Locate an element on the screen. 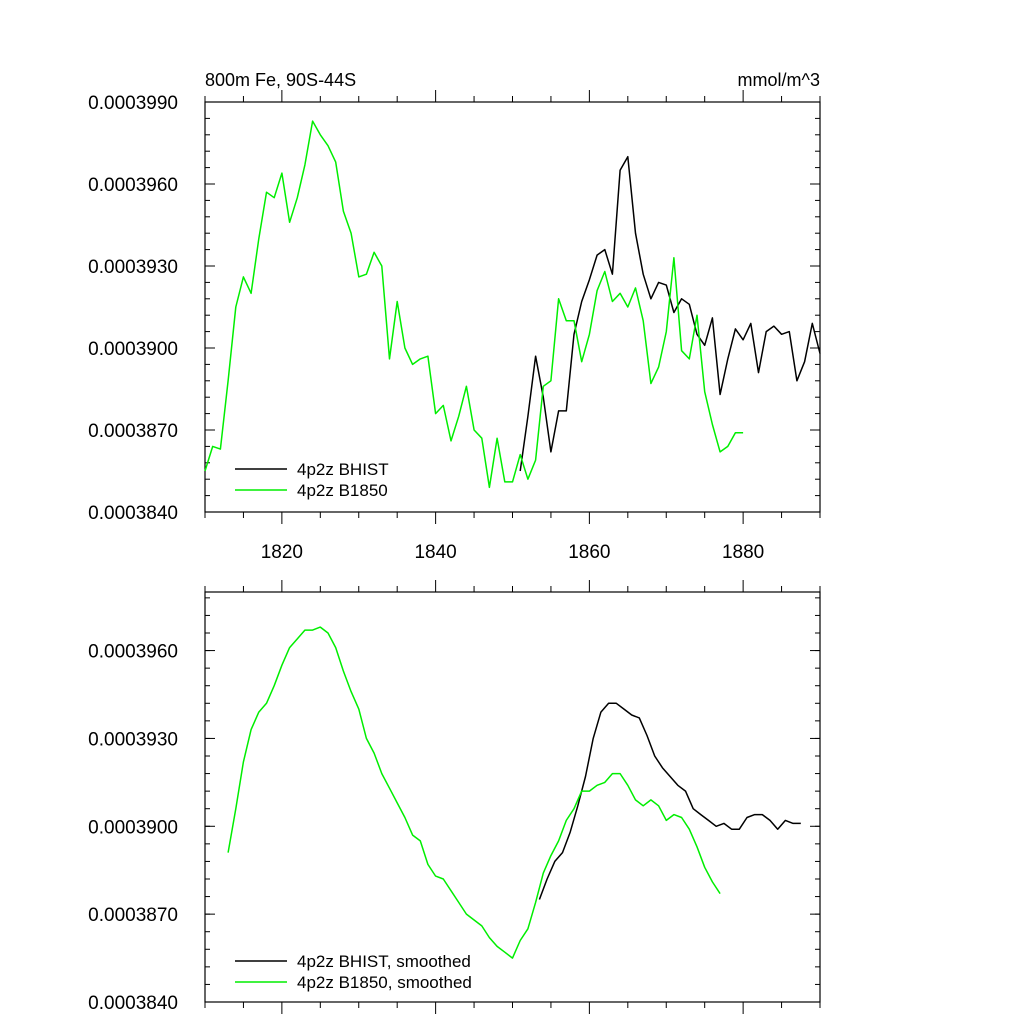  x-tick-label: 1860 is located at coordinates (589, 552).